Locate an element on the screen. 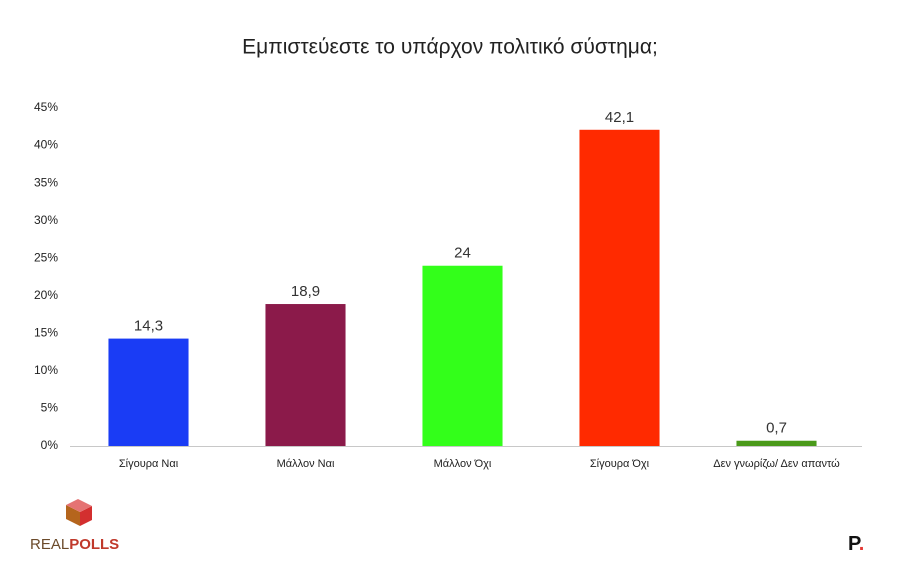  value-label: 14,3 is located at coordinates (148, 326).